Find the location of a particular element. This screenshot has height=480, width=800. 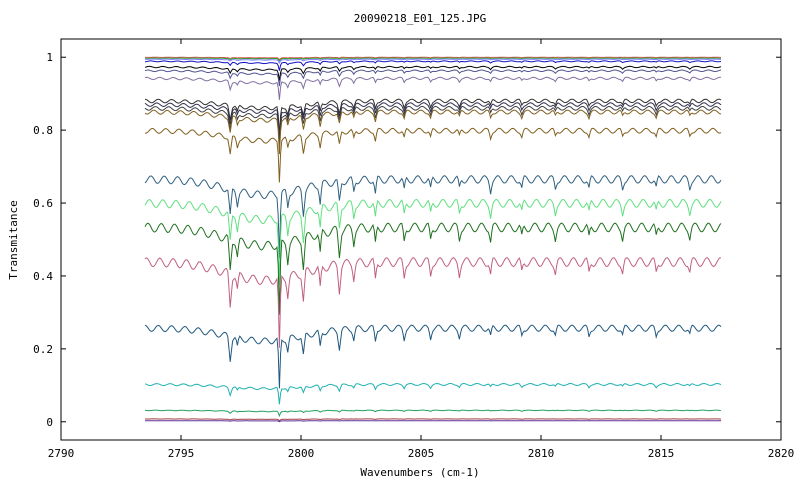

x-tick-label: 2805 is located at coordinates (421, 453).